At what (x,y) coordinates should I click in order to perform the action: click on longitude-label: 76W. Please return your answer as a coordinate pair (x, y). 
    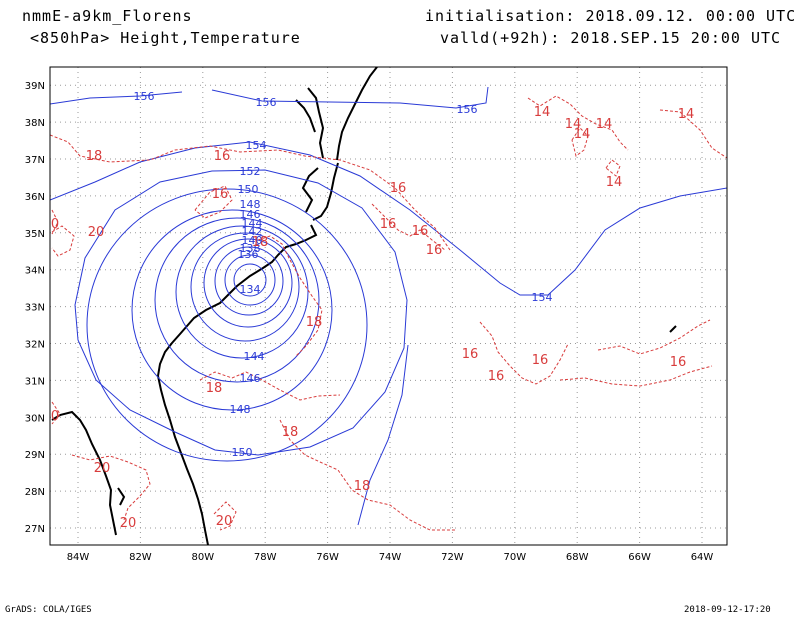
    Looking at the image, I should click on (327, 557).